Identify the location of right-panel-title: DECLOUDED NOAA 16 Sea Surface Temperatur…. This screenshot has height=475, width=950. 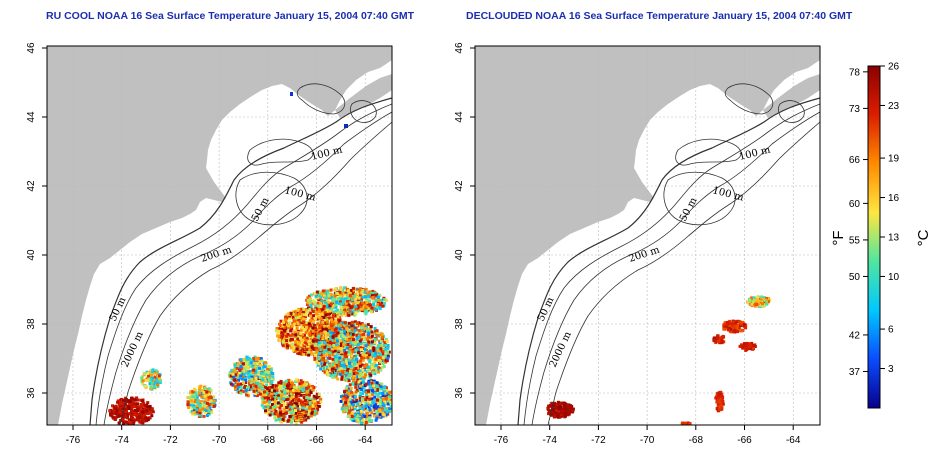
(659, 16).